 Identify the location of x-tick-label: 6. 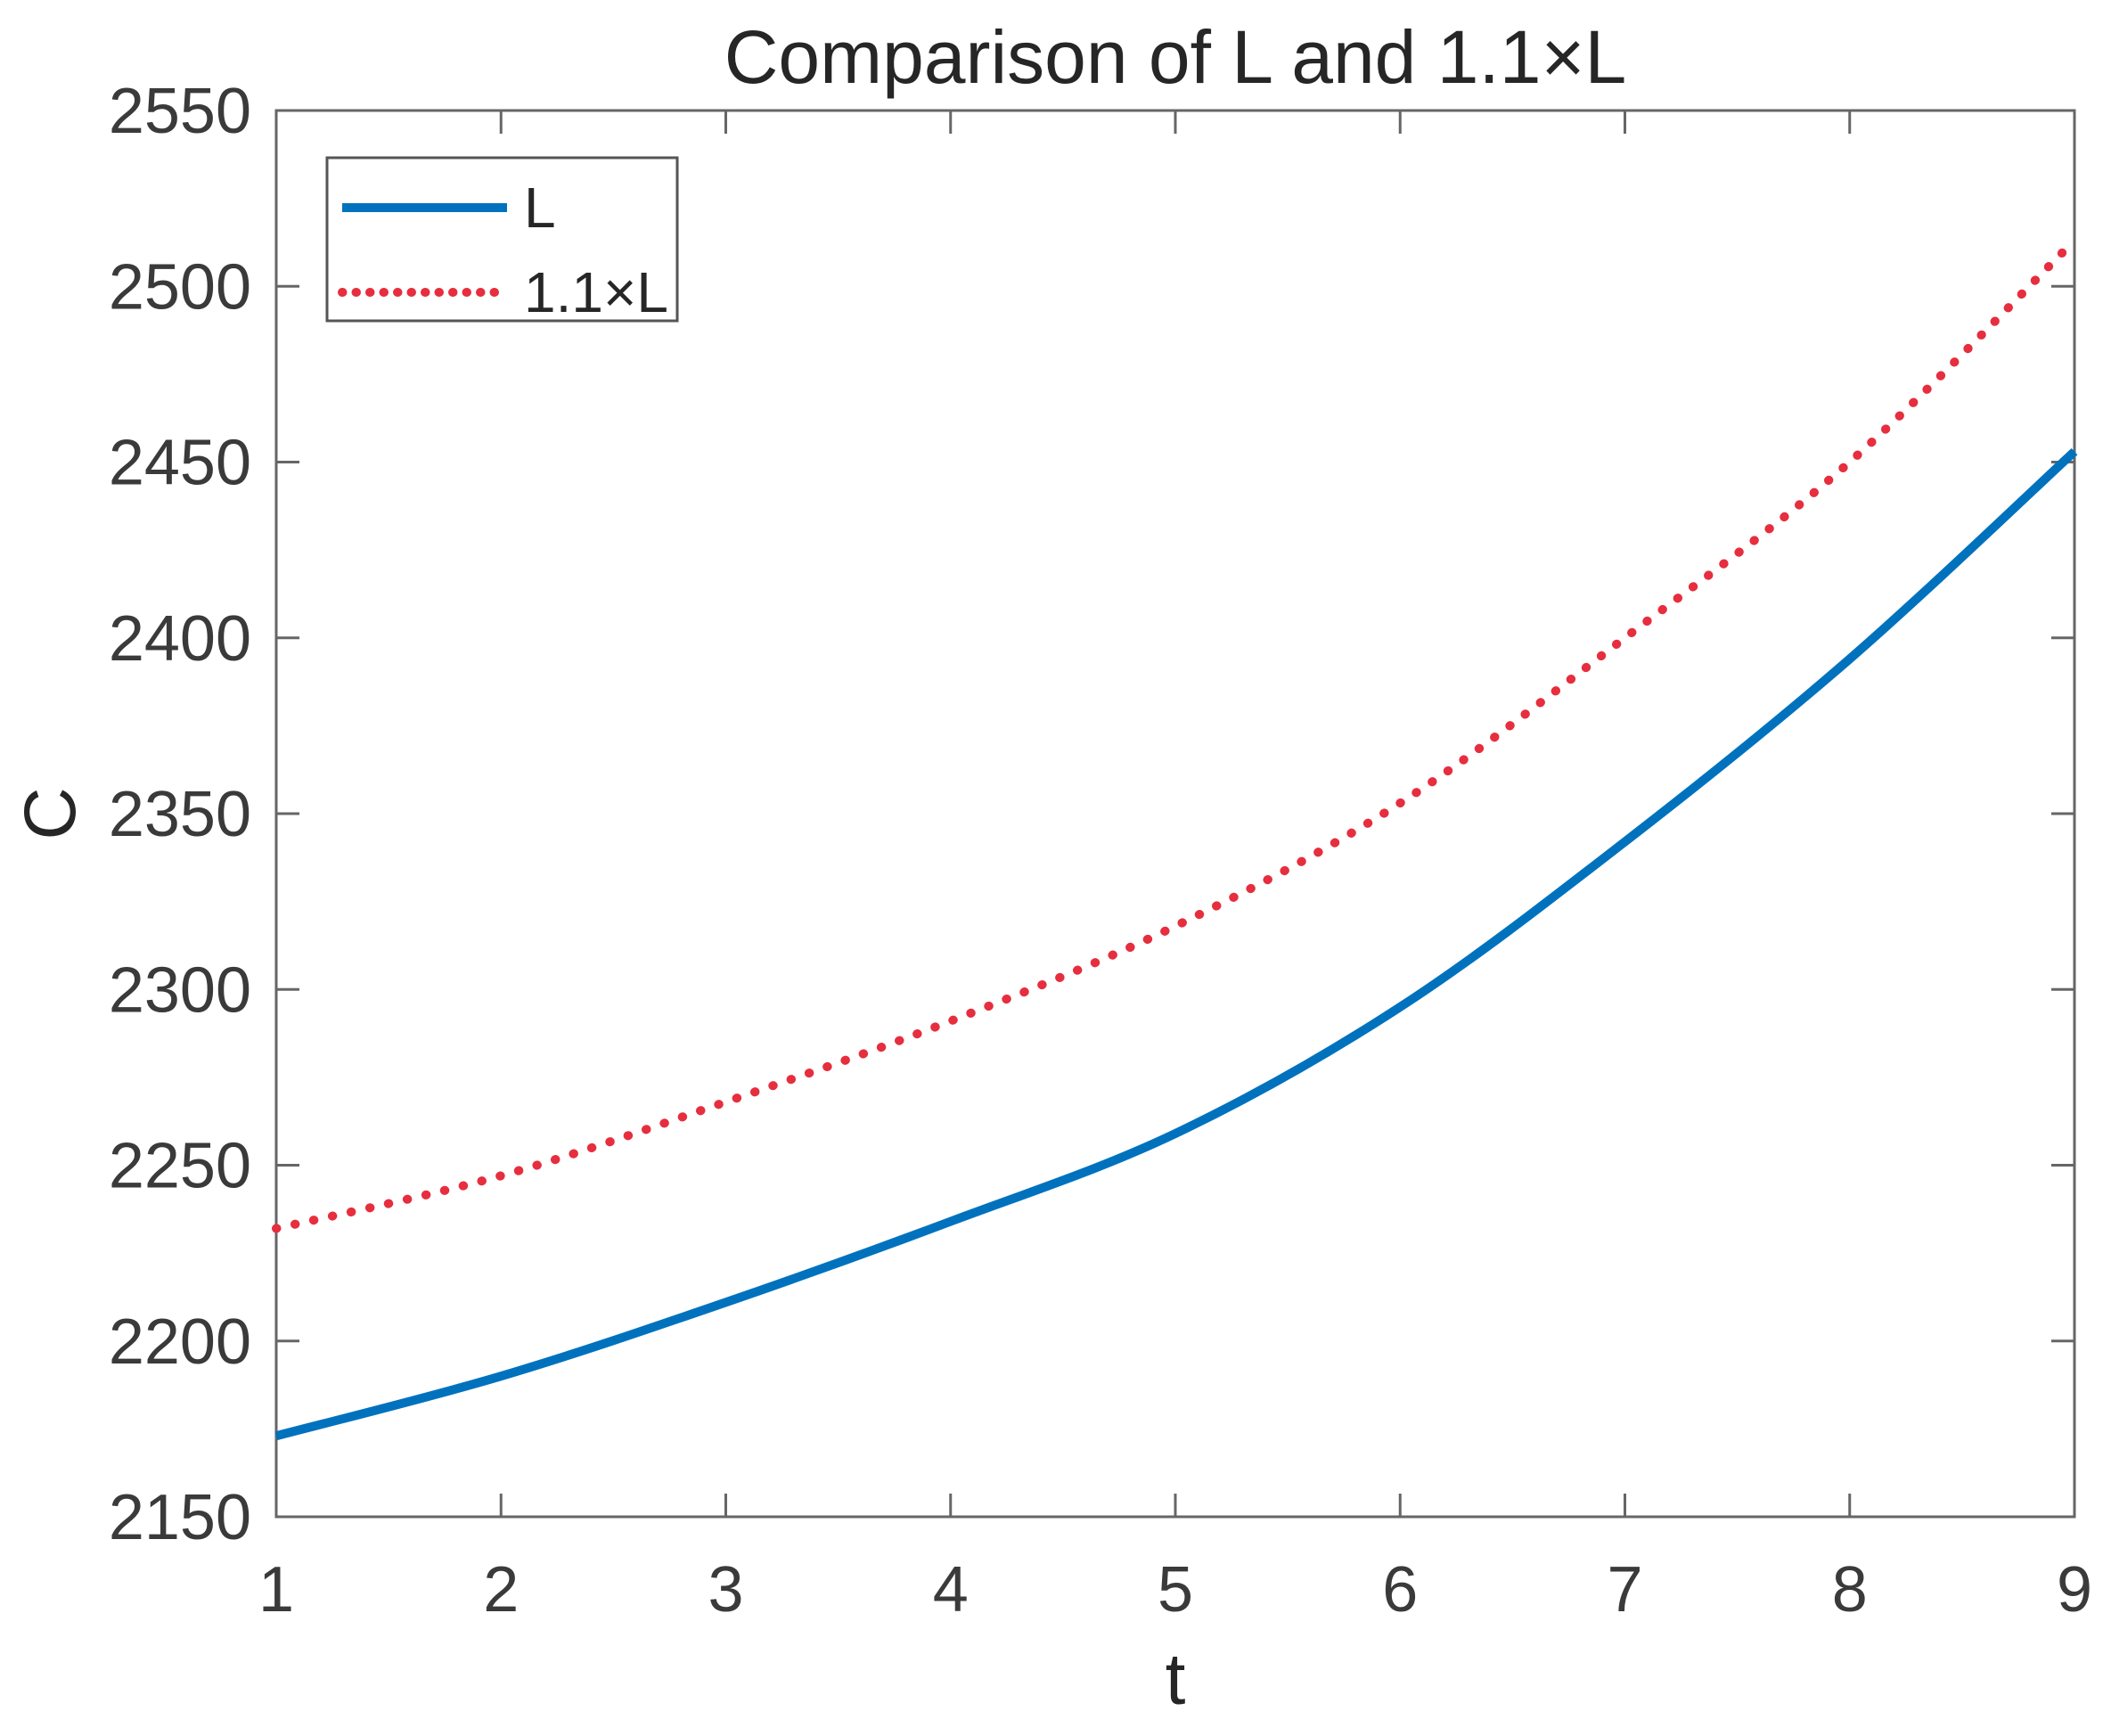
(1400, 1590).